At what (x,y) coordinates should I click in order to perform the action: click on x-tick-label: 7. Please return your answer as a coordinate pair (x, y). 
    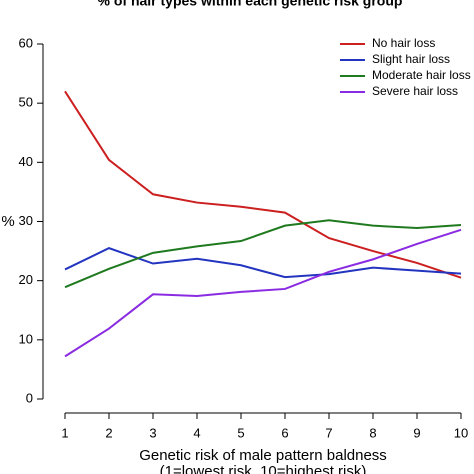
    Looking at the image, I should click on (328, 432).